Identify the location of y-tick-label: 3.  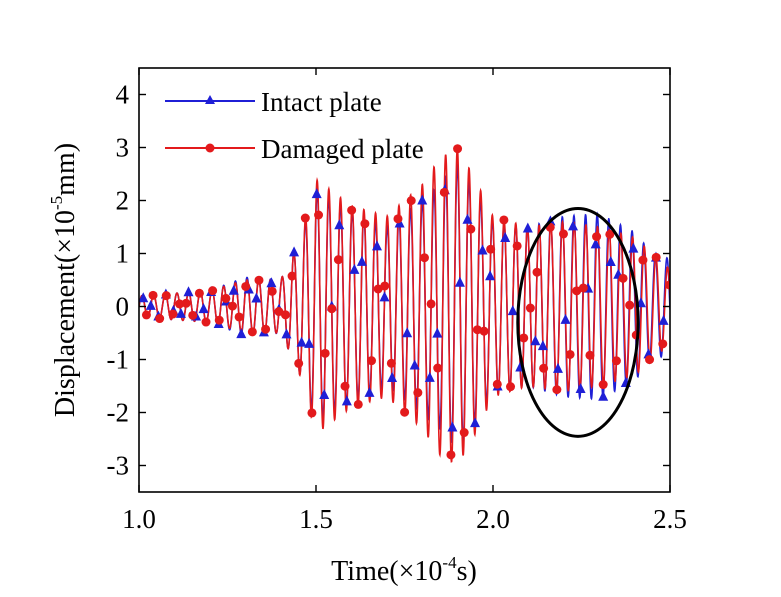
(123, 148).